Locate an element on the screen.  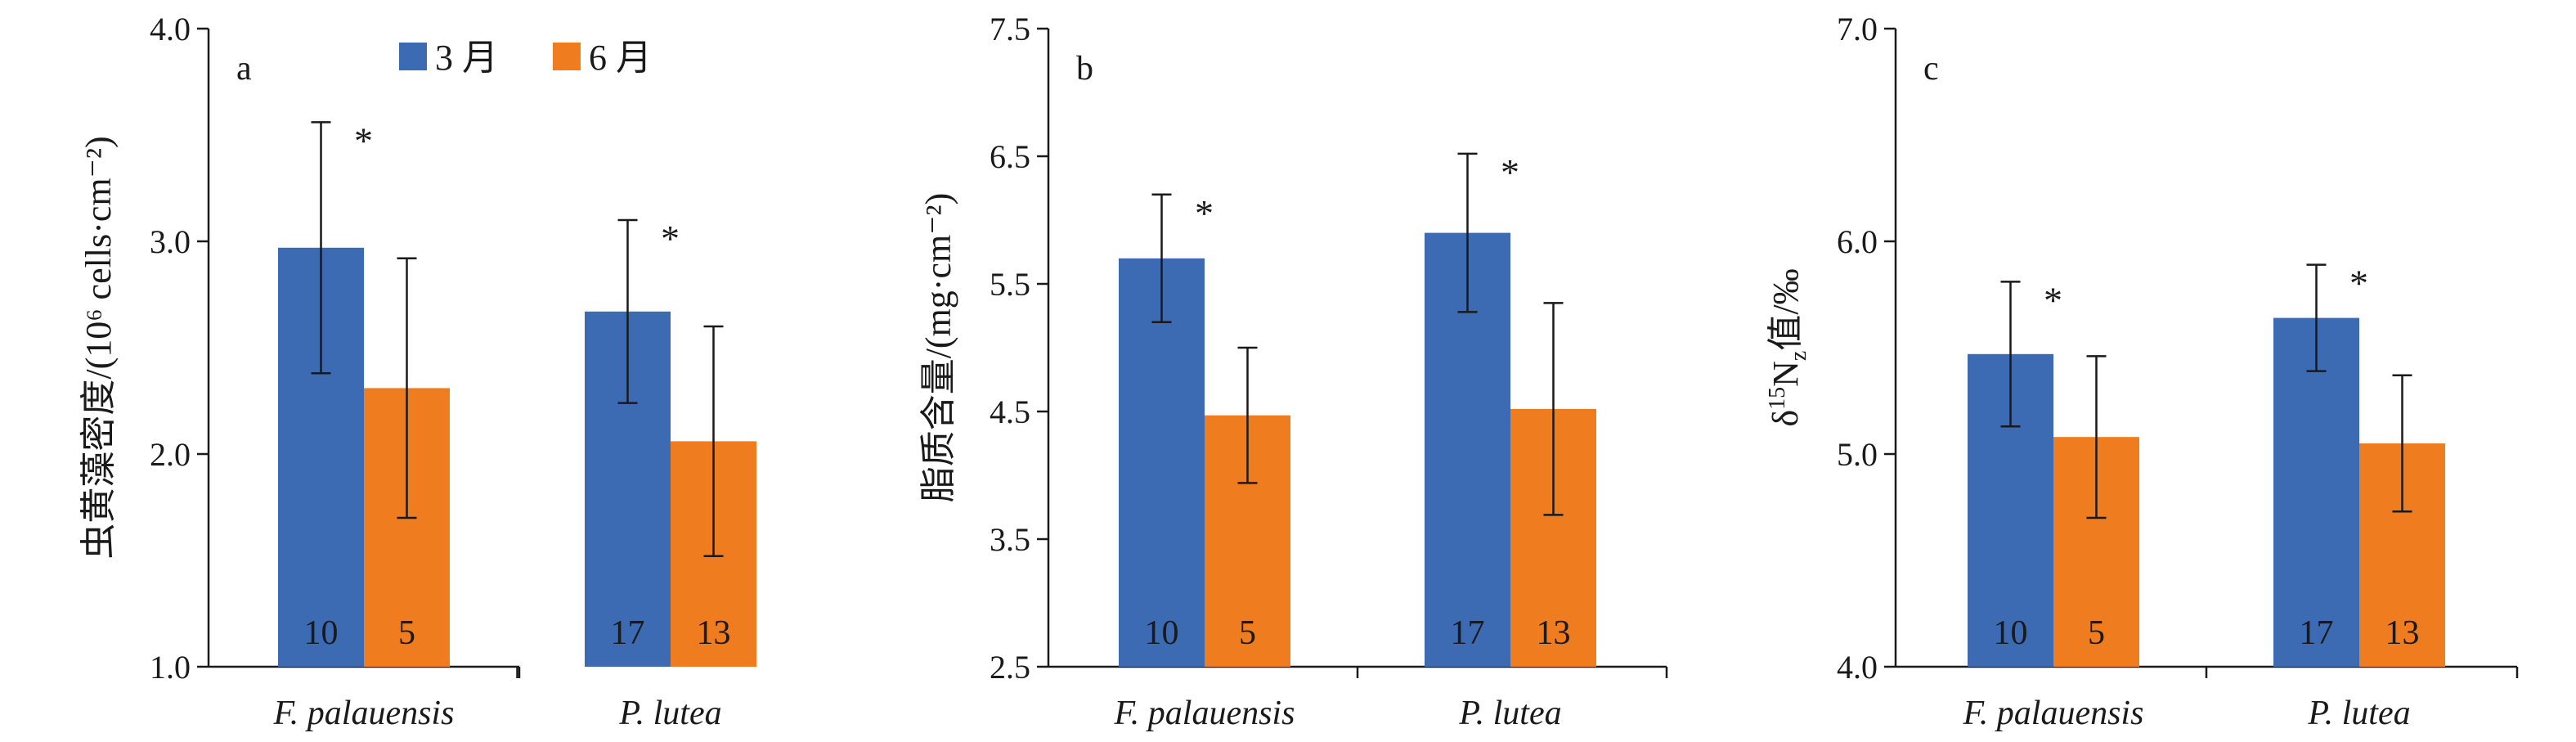
legend-label-june: 6 月 is located at coordinates (620, 58).